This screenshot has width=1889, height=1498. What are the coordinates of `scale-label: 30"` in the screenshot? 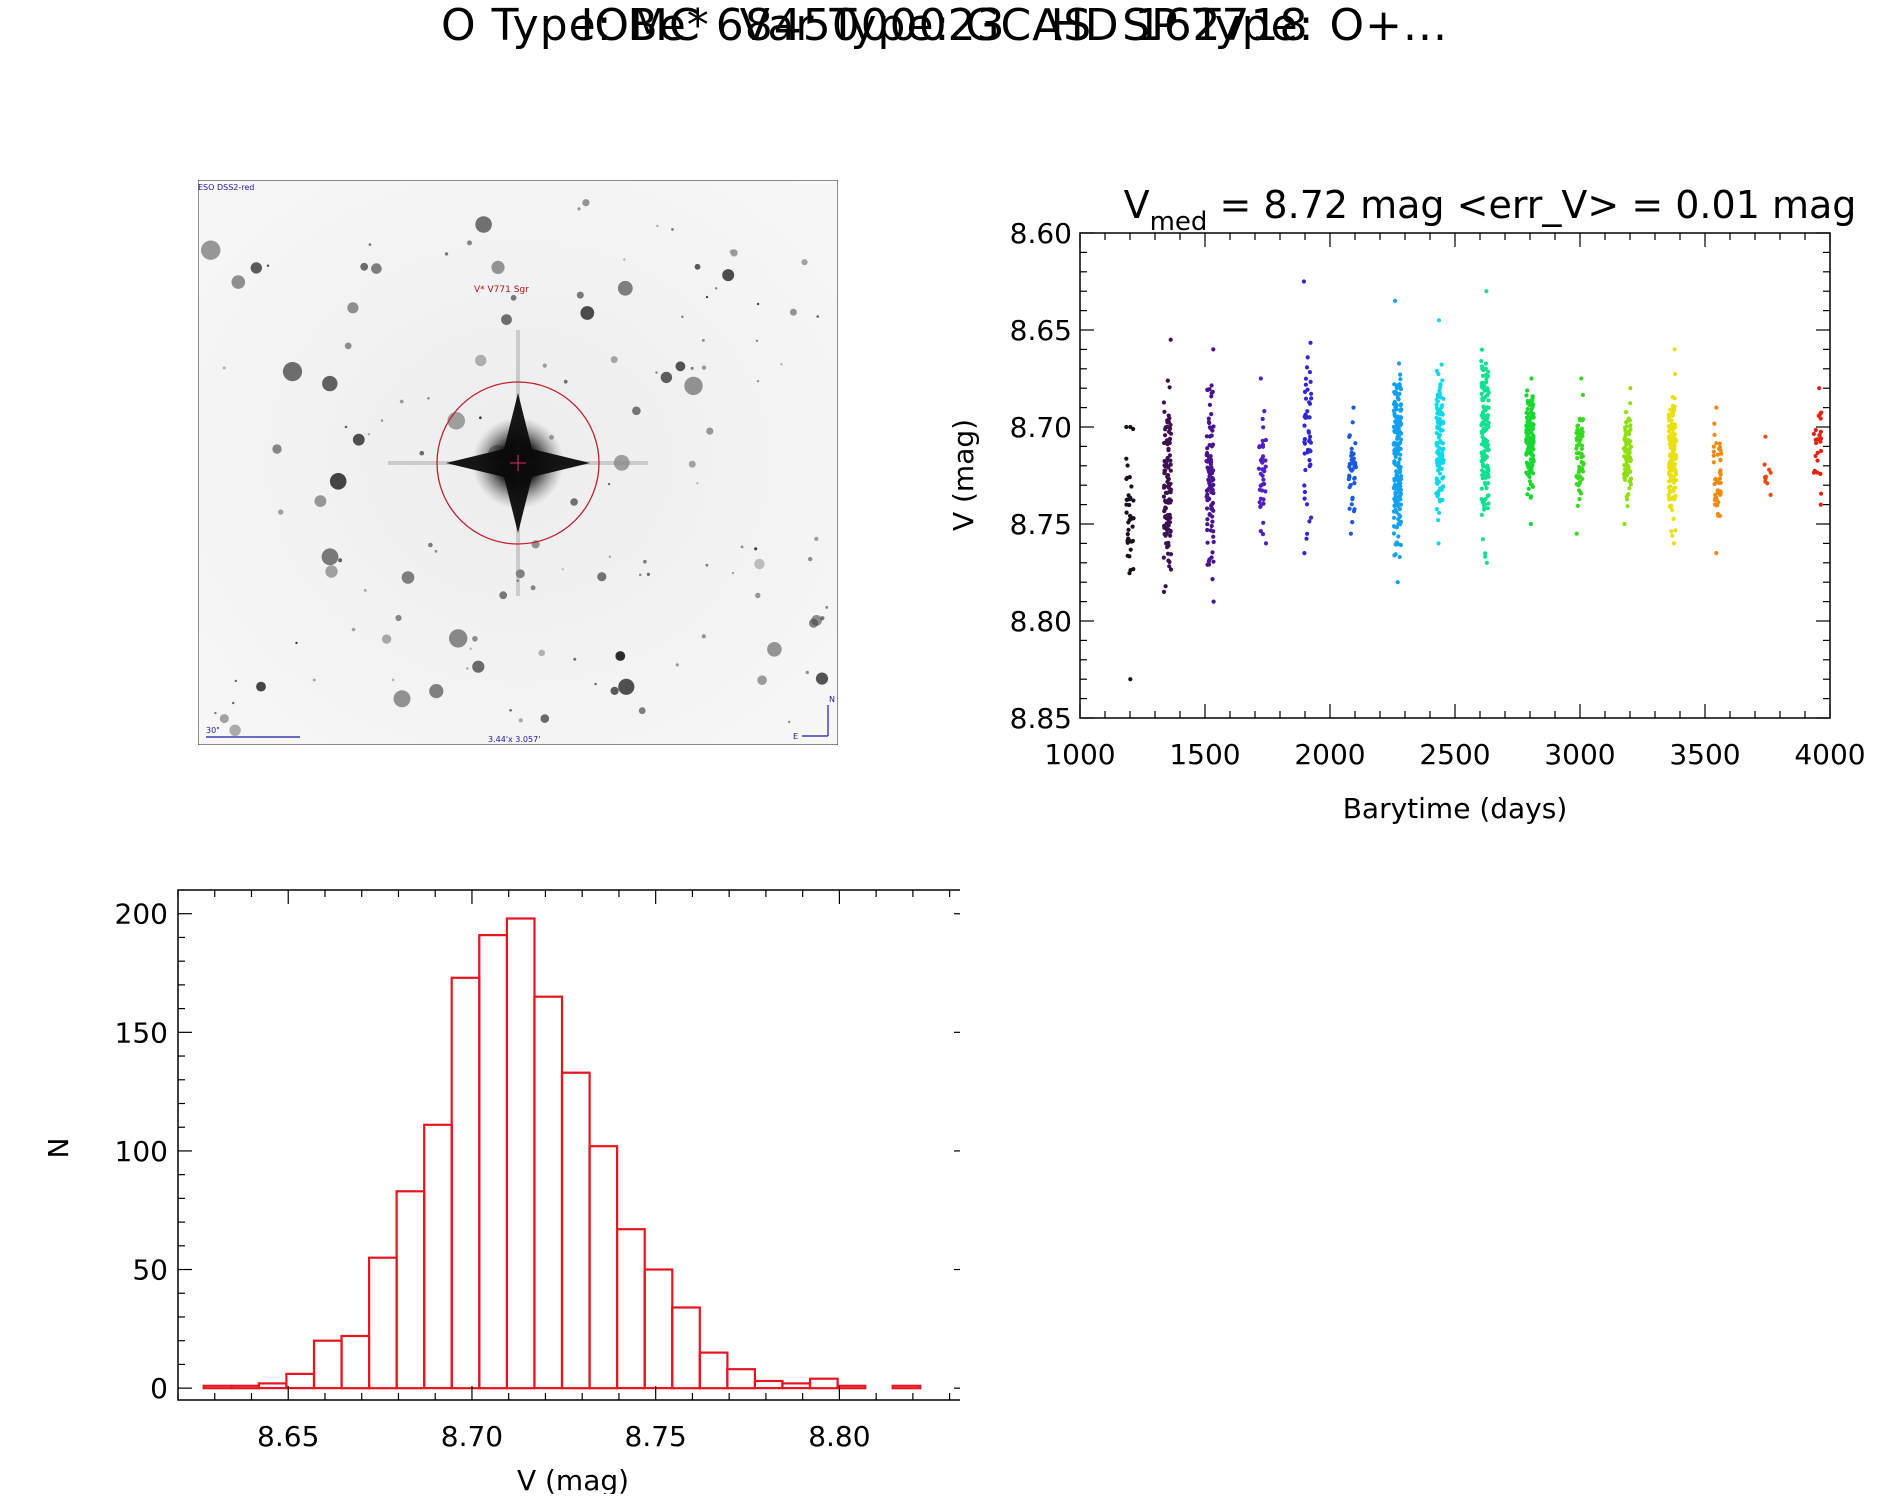 It's located at (213, 730).